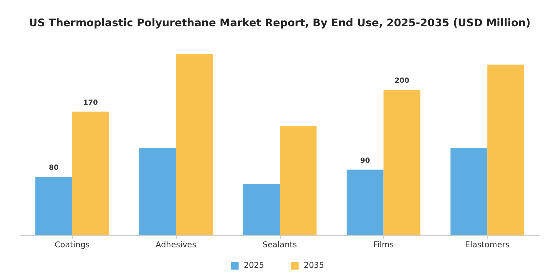  I want to click on legend-label: 2035, so click(314, 265).